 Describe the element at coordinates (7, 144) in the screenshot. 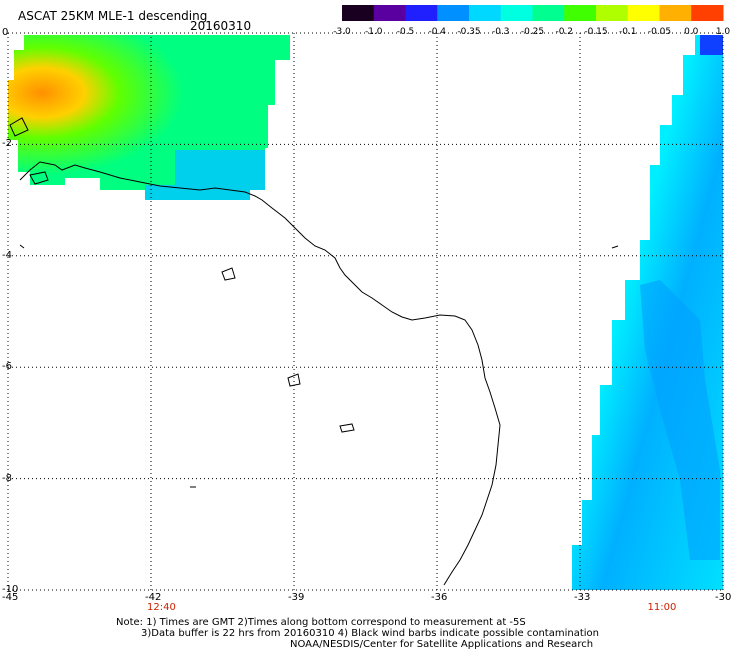

I see `lat-tick-label: -2` at that location.